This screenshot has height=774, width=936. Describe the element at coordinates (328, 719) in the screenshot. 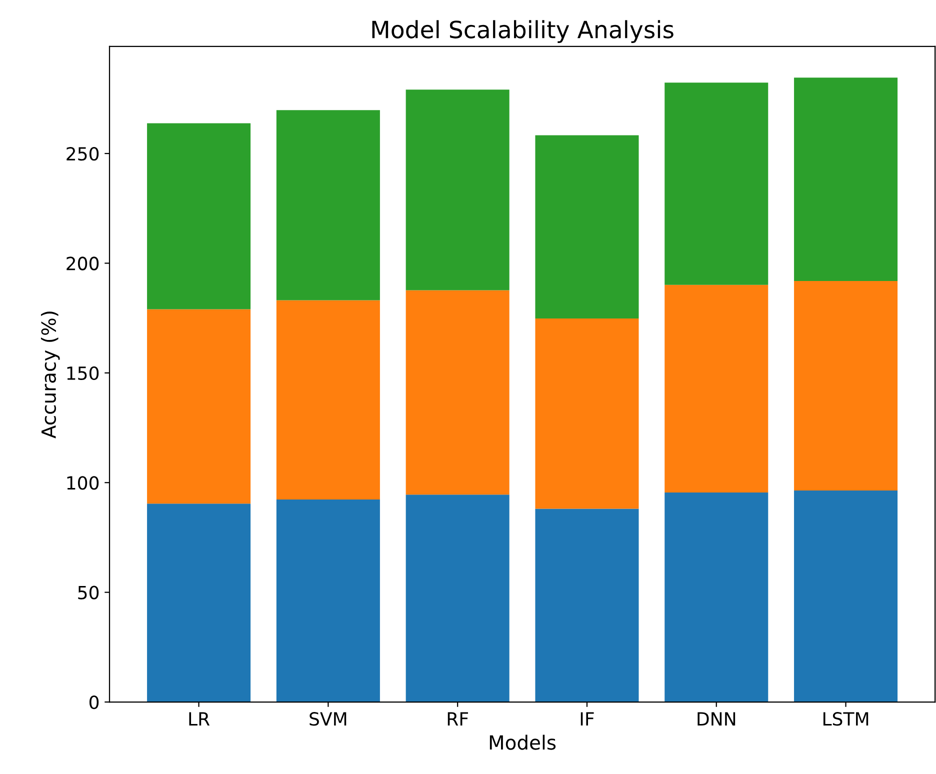

I see `x-tick-label: SVM` at that location.